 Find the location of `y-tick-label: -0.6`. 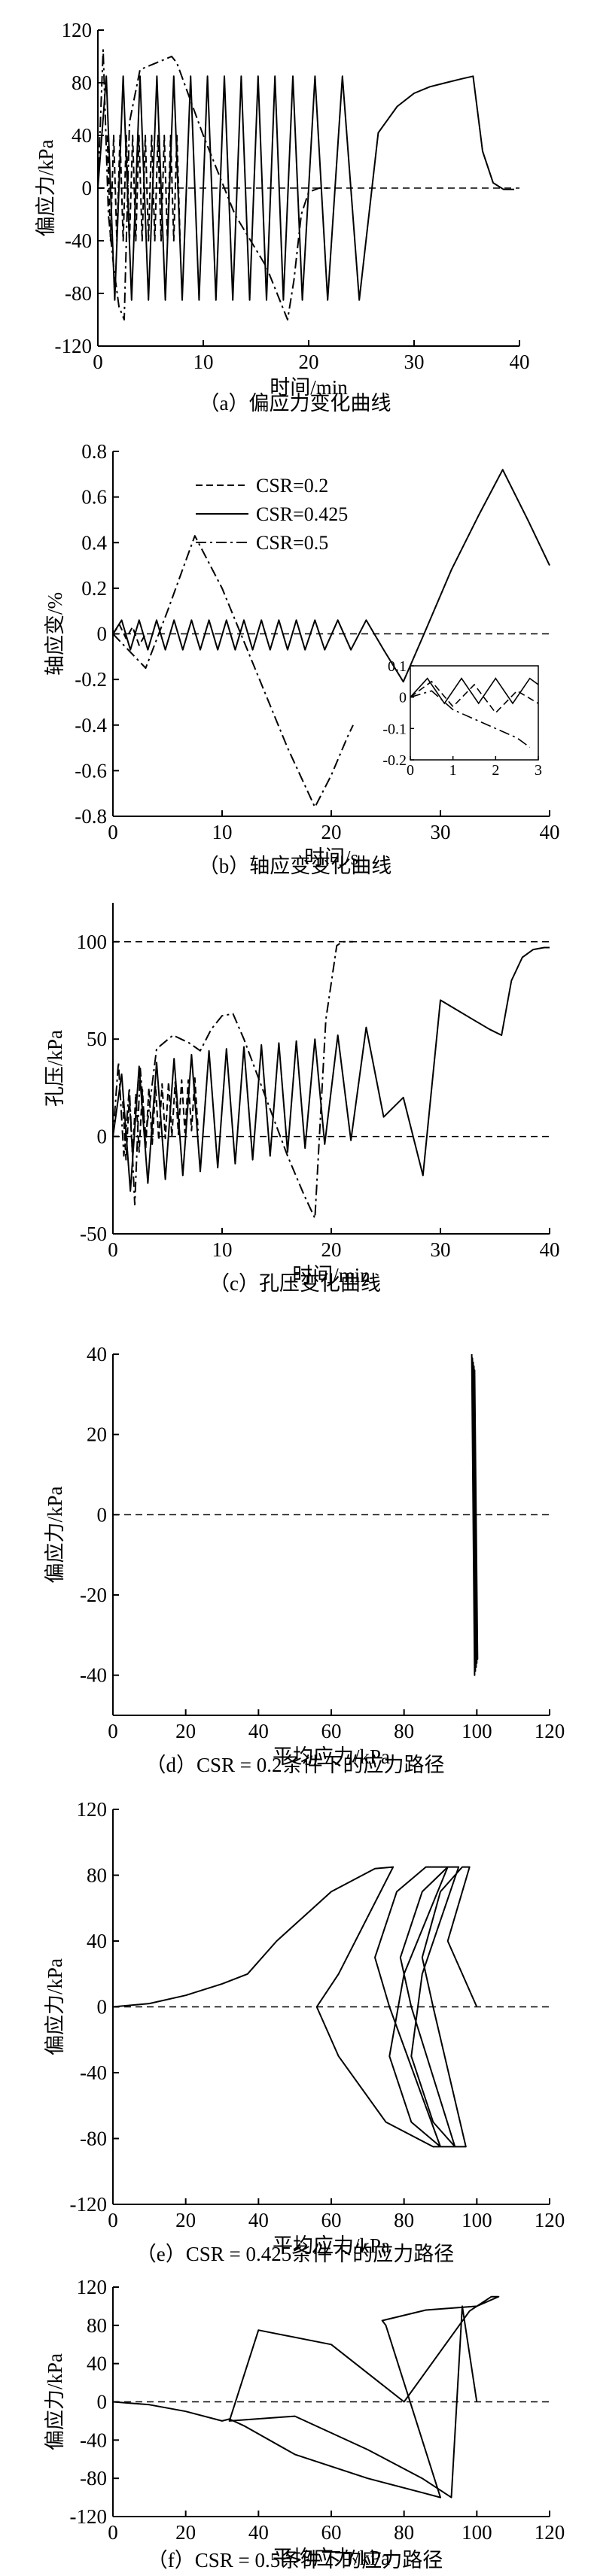

y-tick-label: -0.6 is located at coordinates (91, 770).